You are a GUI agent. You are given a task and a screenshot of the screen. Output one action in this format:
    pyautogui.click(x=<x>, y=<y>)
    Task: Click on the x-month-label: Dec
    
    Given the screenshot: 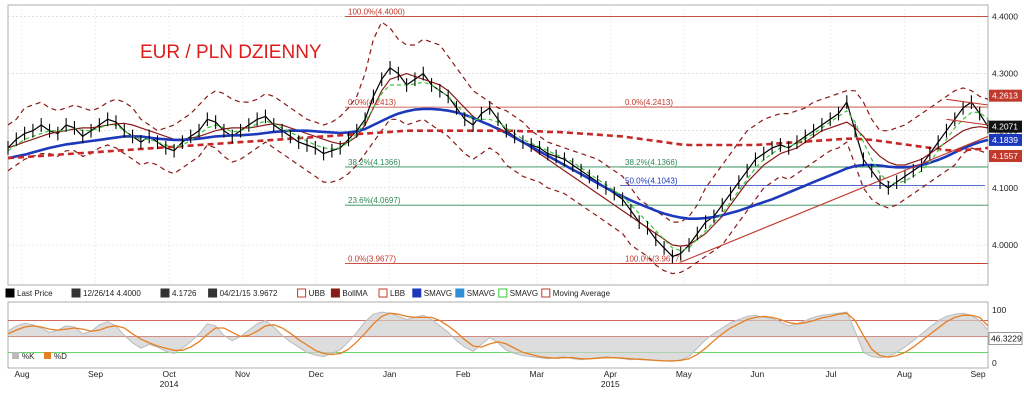 What is the action you would take?
    pyautogui.click(x=317, y=374)
    